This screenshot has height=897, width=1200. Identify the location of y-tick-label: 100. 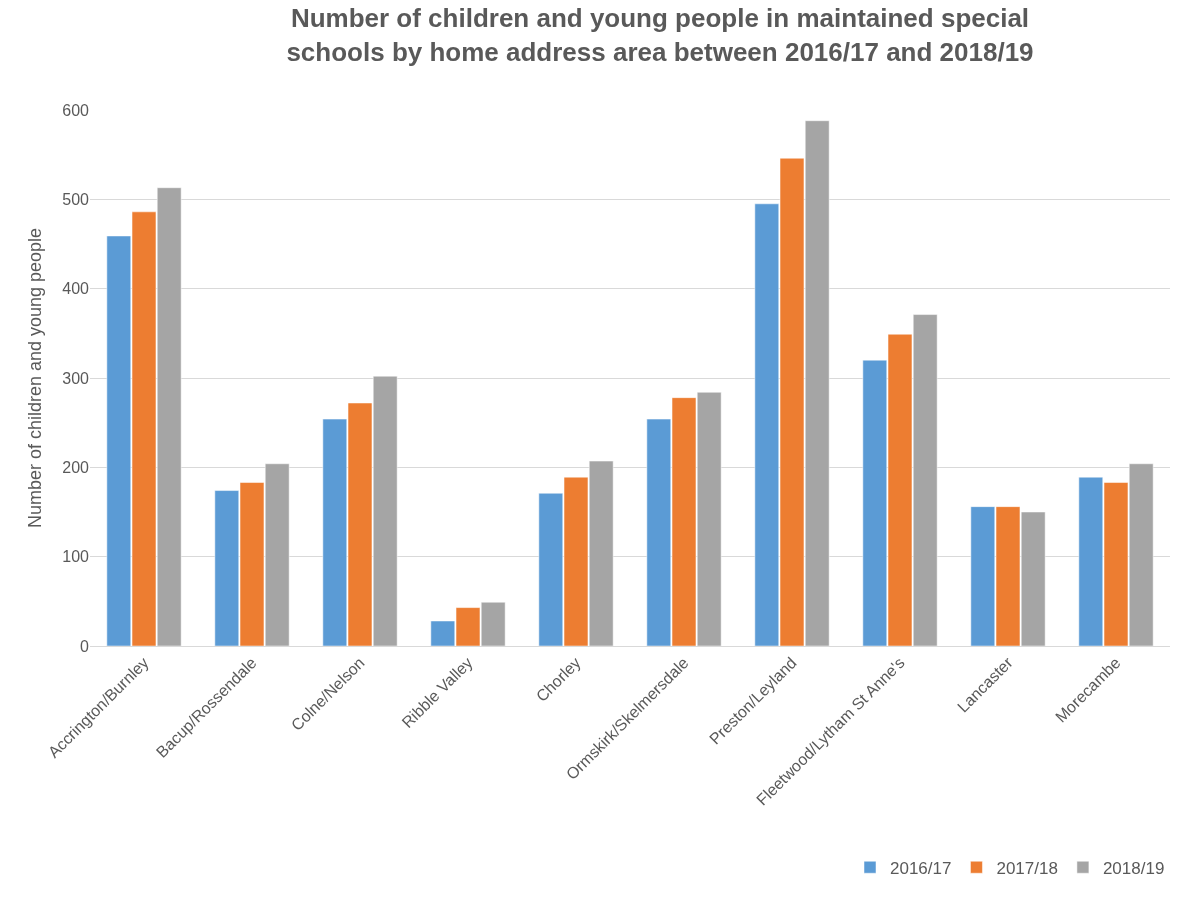
(76, 557).